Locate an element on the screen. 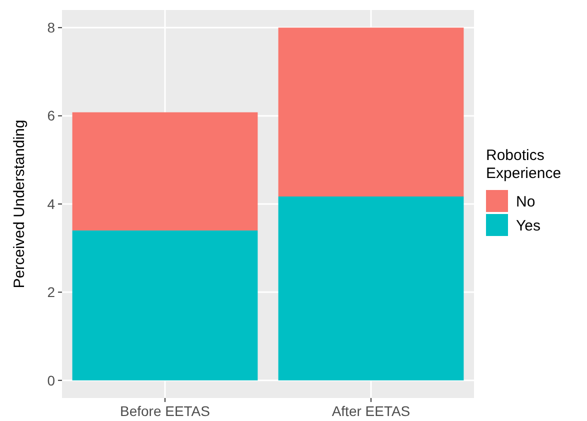 The height and width of the screenshot is (421, 587). y-tick-label: 4 is located at coordinates (51, 204).